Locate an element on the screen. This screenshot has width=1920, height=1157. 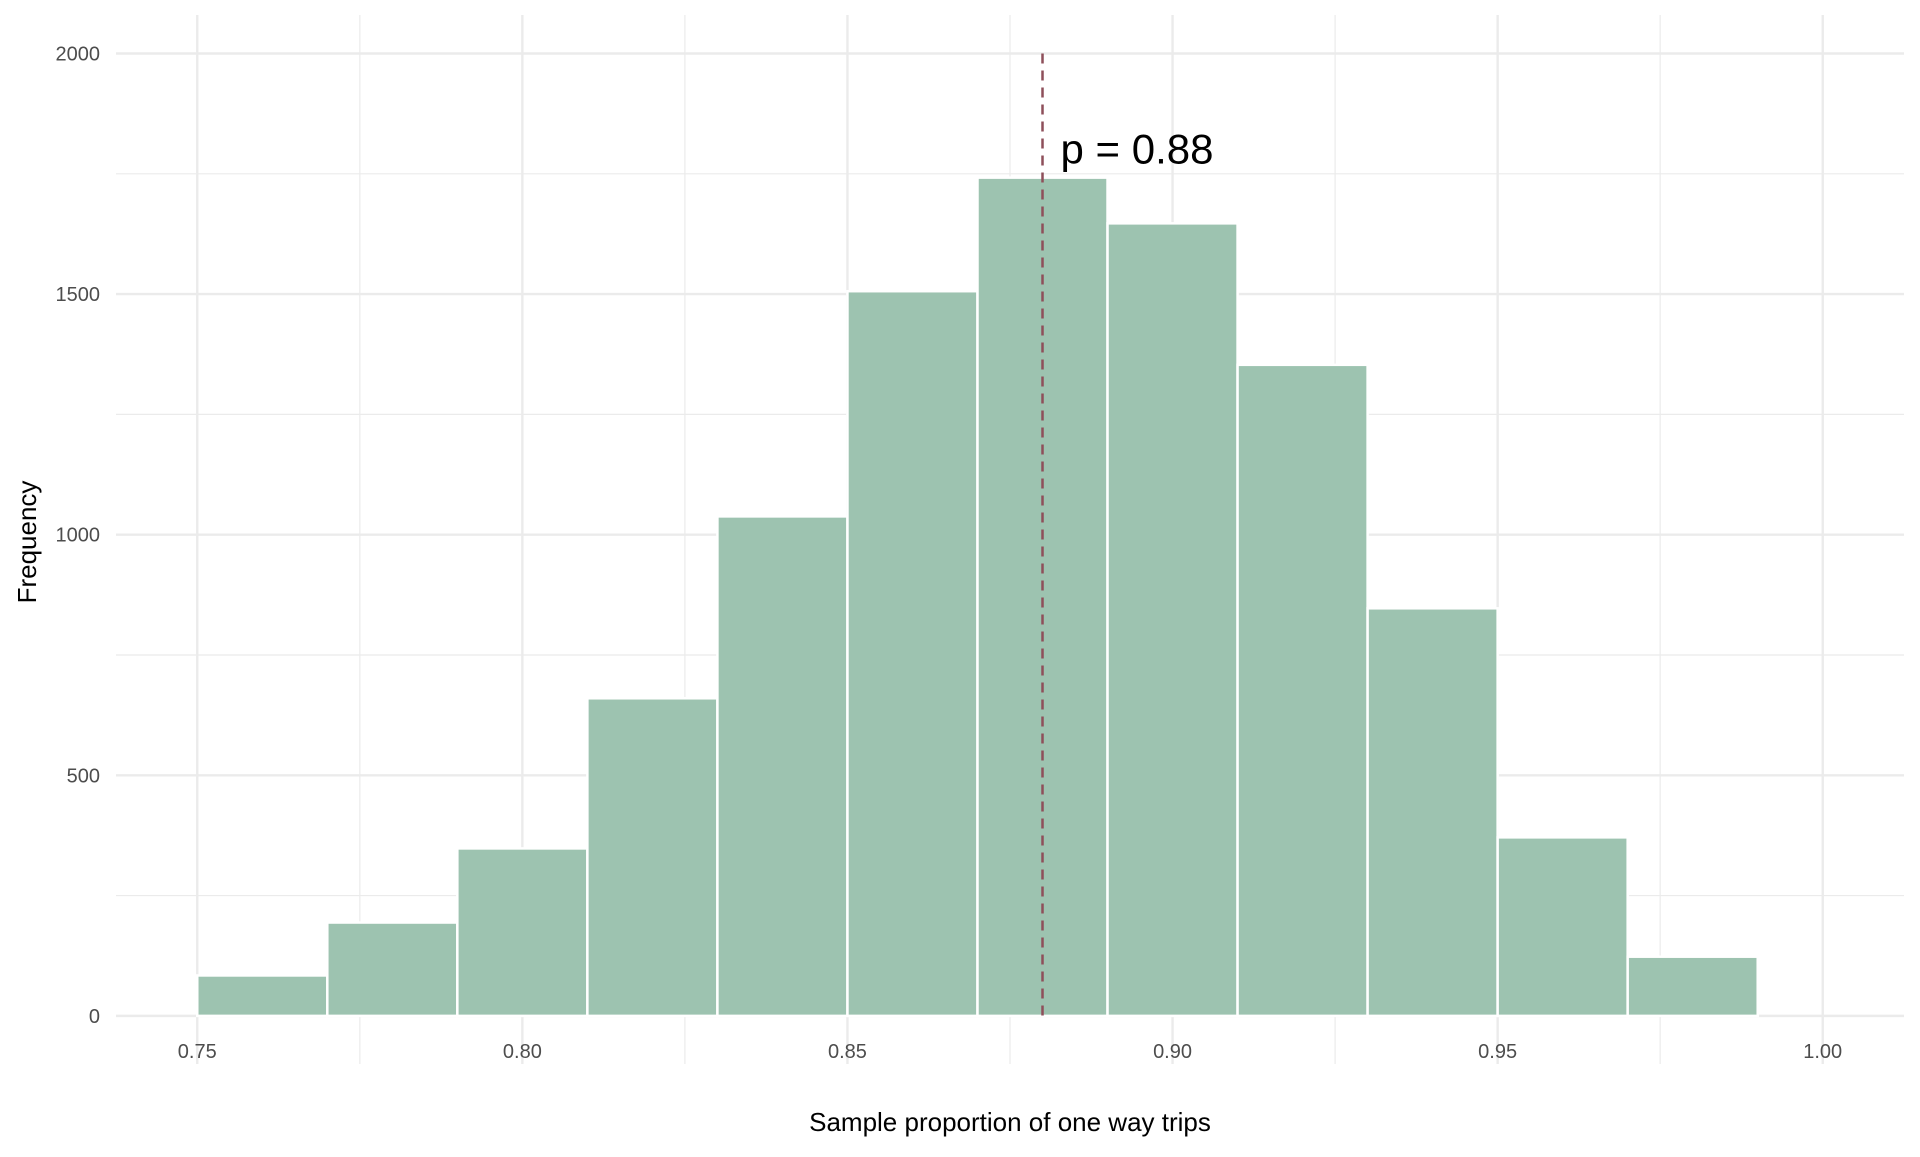
x-axis-title: Sample proportion of one way trips is located at coordinates (1010, 1122).